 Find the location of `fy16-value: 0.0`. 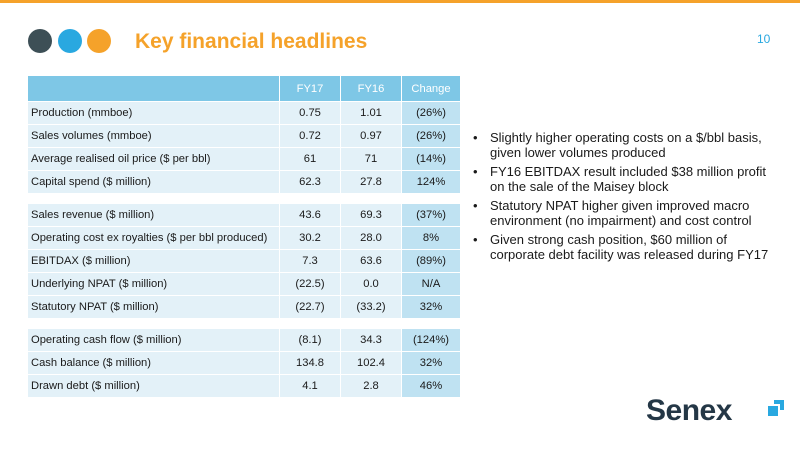

fy16-value: 0.0 is located at coordinates (371, 284).